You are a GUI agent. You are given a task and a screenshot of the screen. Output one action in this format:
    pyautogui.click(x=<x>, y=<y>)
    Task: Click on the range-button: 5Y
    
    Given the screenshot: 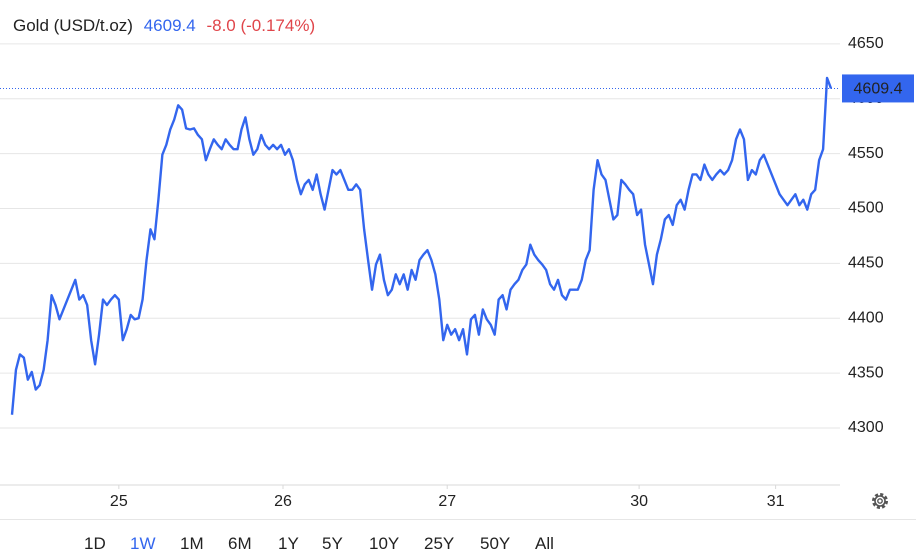 What is the action you would take?
    pyautogui.click(x=332, y=542)
    